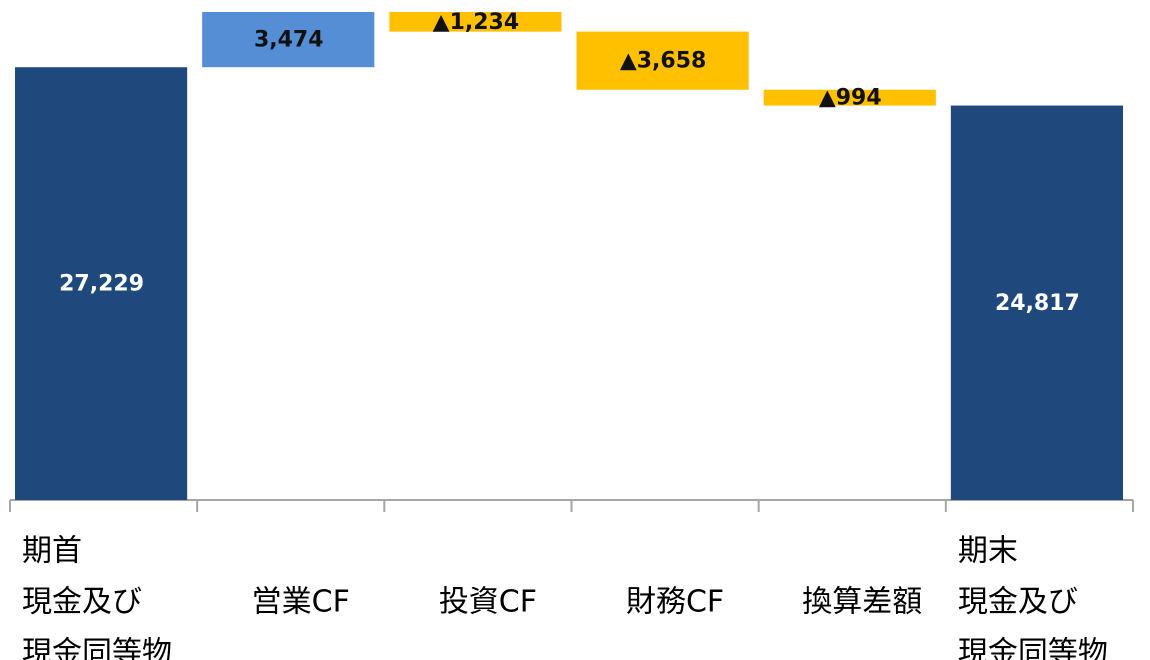 The image size is (1150, 660). What do you see at coordinates (488, 602) in the screenshot?
I see `x-tick-label: 投資CF` at bounding box center [488, 602].